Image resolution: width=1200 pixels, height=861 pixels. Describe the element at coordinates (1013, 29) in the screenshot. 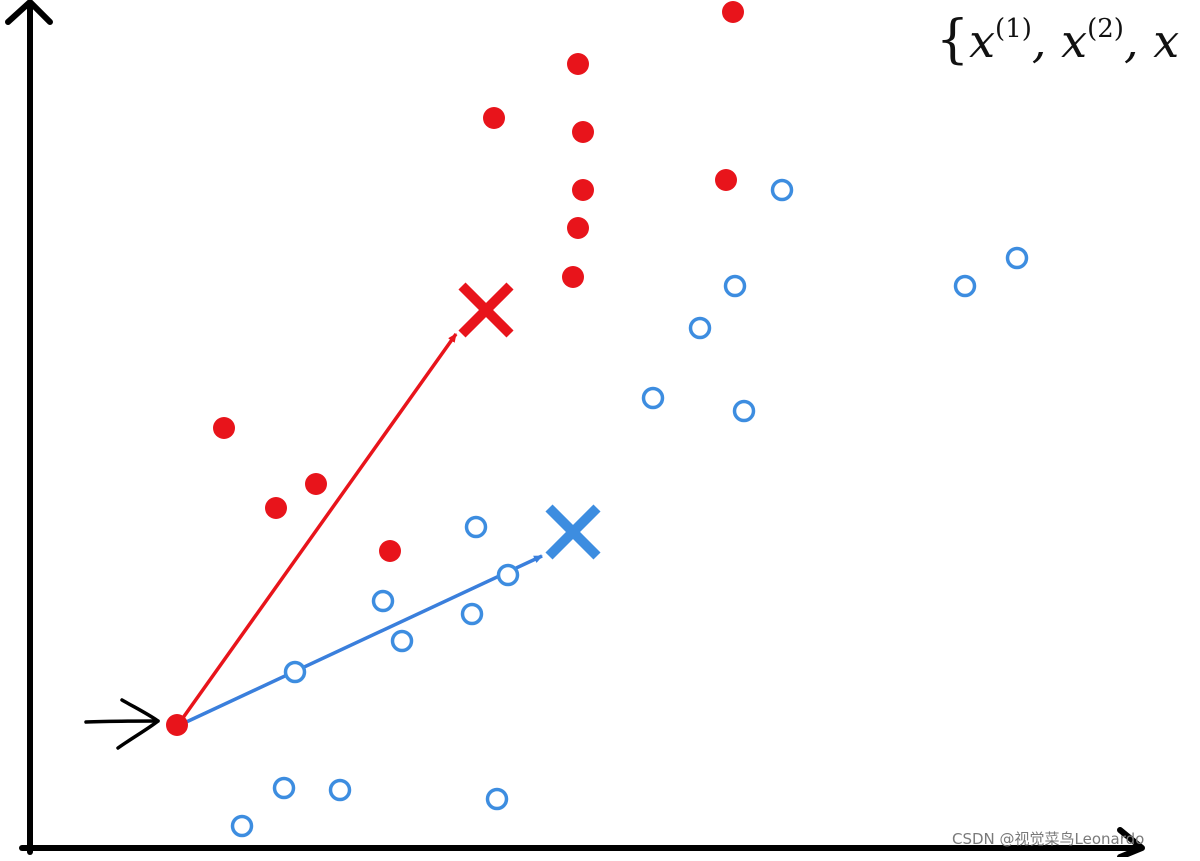

I see `x1-superscript: (1)` at that location.